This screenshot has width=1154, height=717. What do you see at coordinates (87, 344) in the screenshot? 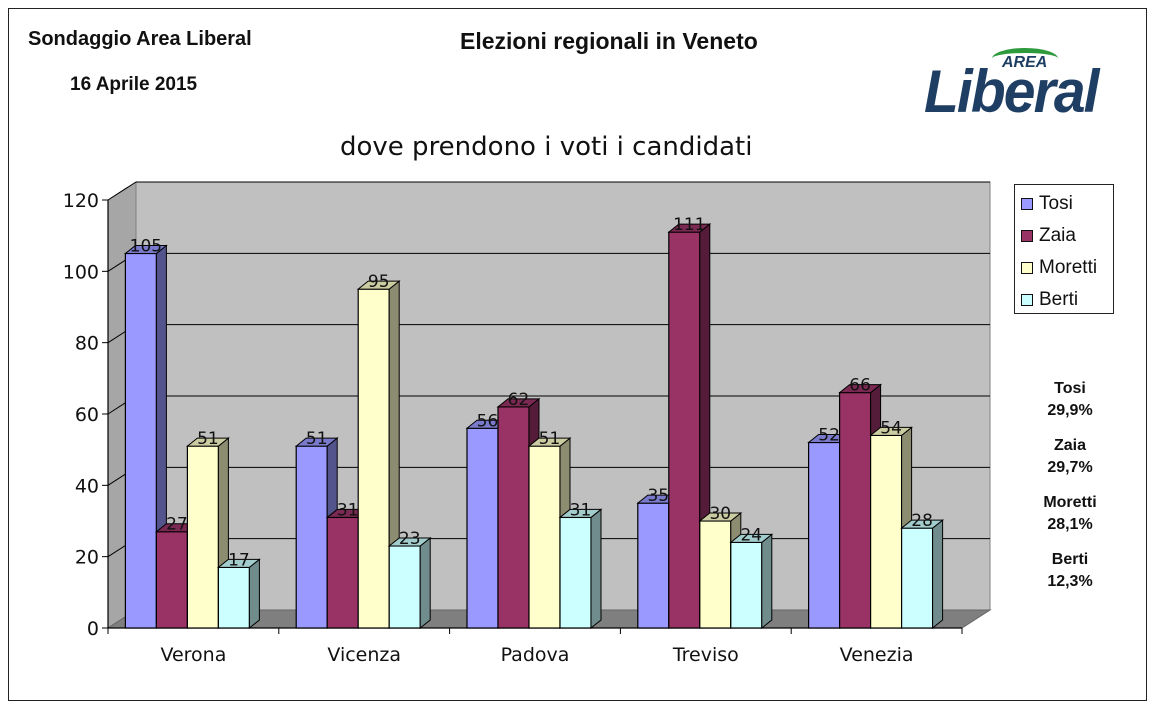
I see `y-tick-label: 80` at bounding box center [87, 344].